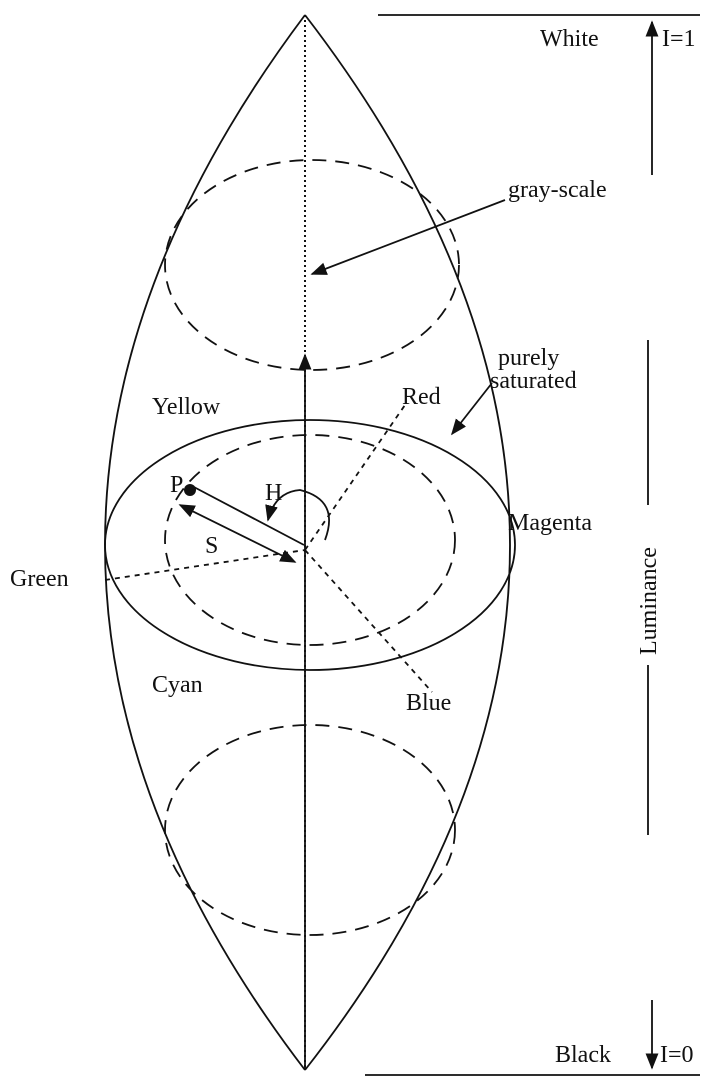 The width and height of the screenshot is (703, 1079). I want to click on label: Blue, so click(428, 703).